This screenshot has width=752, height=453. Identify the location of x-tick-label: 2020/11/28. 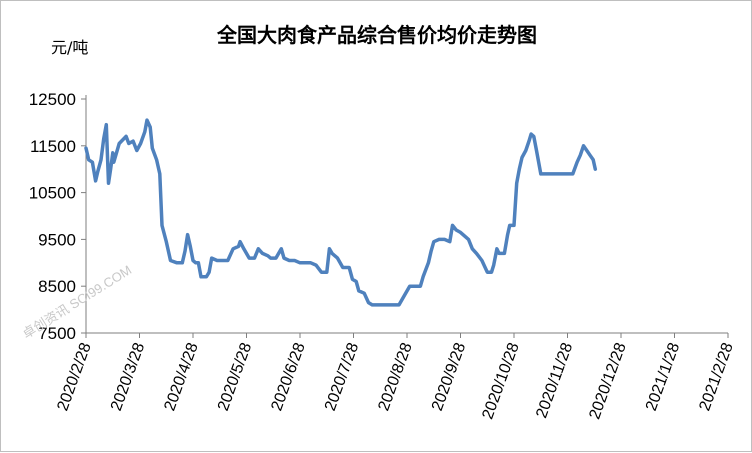
(554, 380).